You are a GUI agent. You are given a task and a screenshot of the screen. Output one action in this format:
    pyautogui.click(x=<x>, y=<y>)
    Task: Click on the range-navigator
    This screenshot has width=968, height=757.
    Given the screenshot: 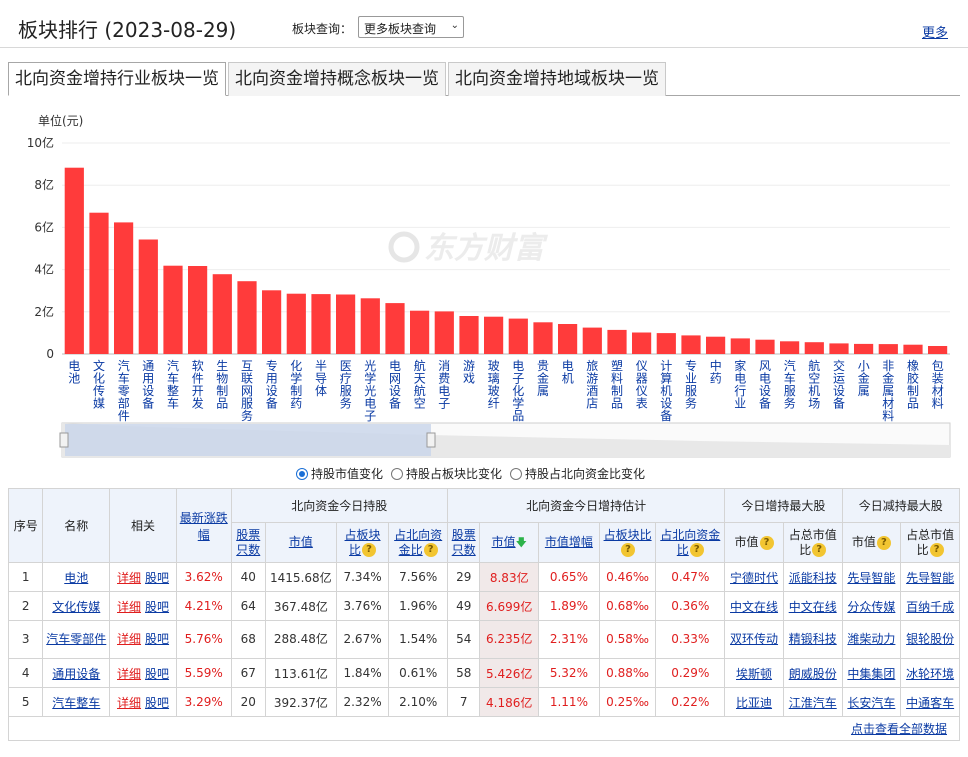 What is the action you would take?
    pyautogui.click(x=505, y=440)
    